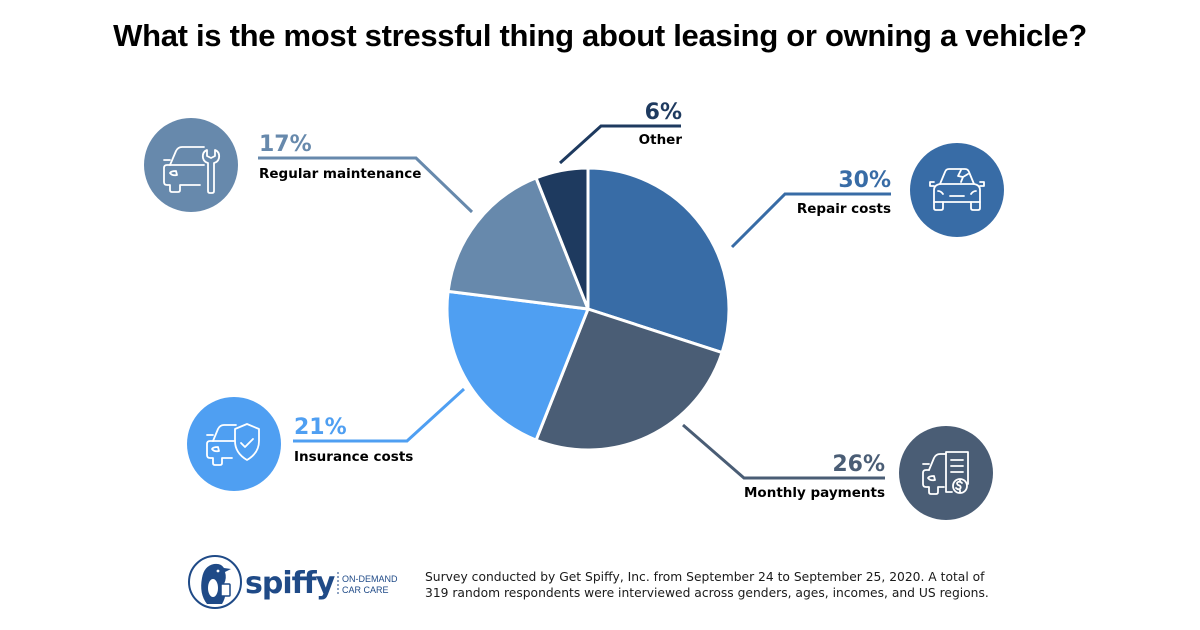 The width and height of the screenshot is (1200, 630). Describe the element at coordinates (353, 440) in the screenshot. I see `slice-label-insurance: 21% Insurance costs` at that location.